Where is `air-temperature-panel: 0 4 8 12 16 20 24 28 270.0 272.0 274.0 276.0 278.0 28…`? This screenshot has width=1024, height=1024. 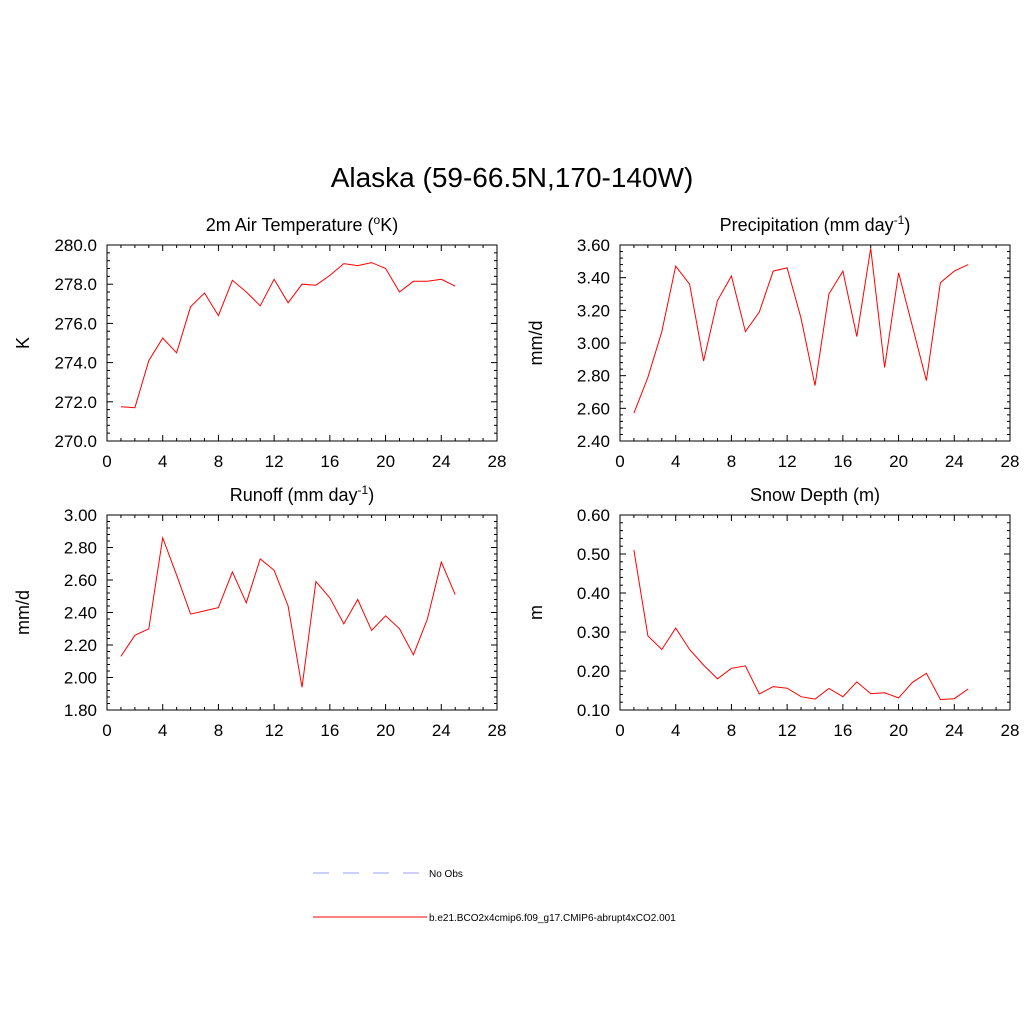
air-temperature-panel: 0 4 8 12 16 20 24 28 270.0 272.0 274.0 276.0 278.0 28… is located at coordinates (259, 342).